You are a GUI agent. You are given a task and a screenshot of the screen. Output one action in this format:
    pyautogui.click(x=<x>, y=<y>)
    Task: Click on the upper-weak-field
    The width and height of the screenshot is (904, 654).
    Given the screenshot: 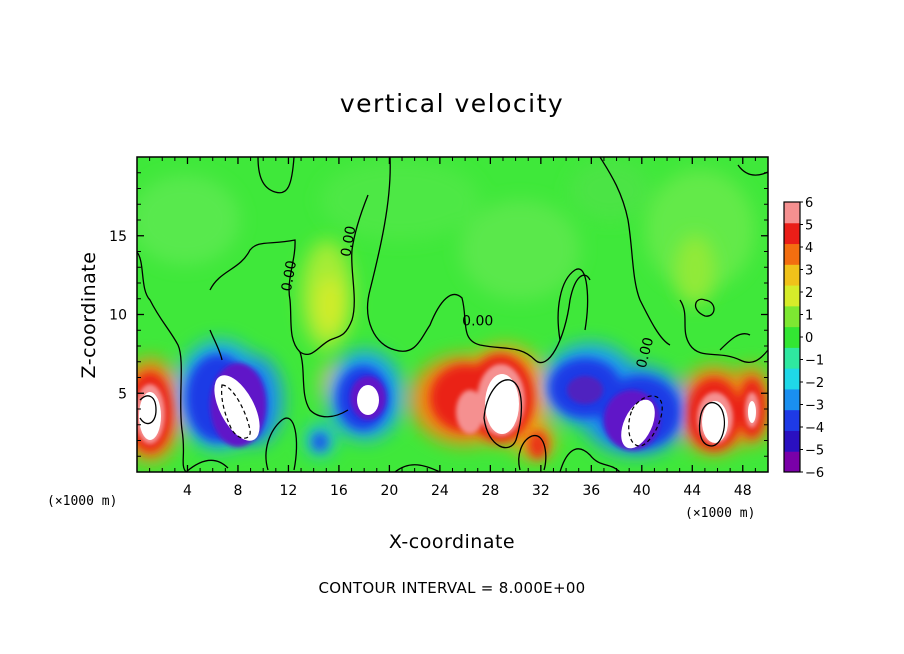 What is the action you would take?
    pyautogui.click(x=446, y=230)
    